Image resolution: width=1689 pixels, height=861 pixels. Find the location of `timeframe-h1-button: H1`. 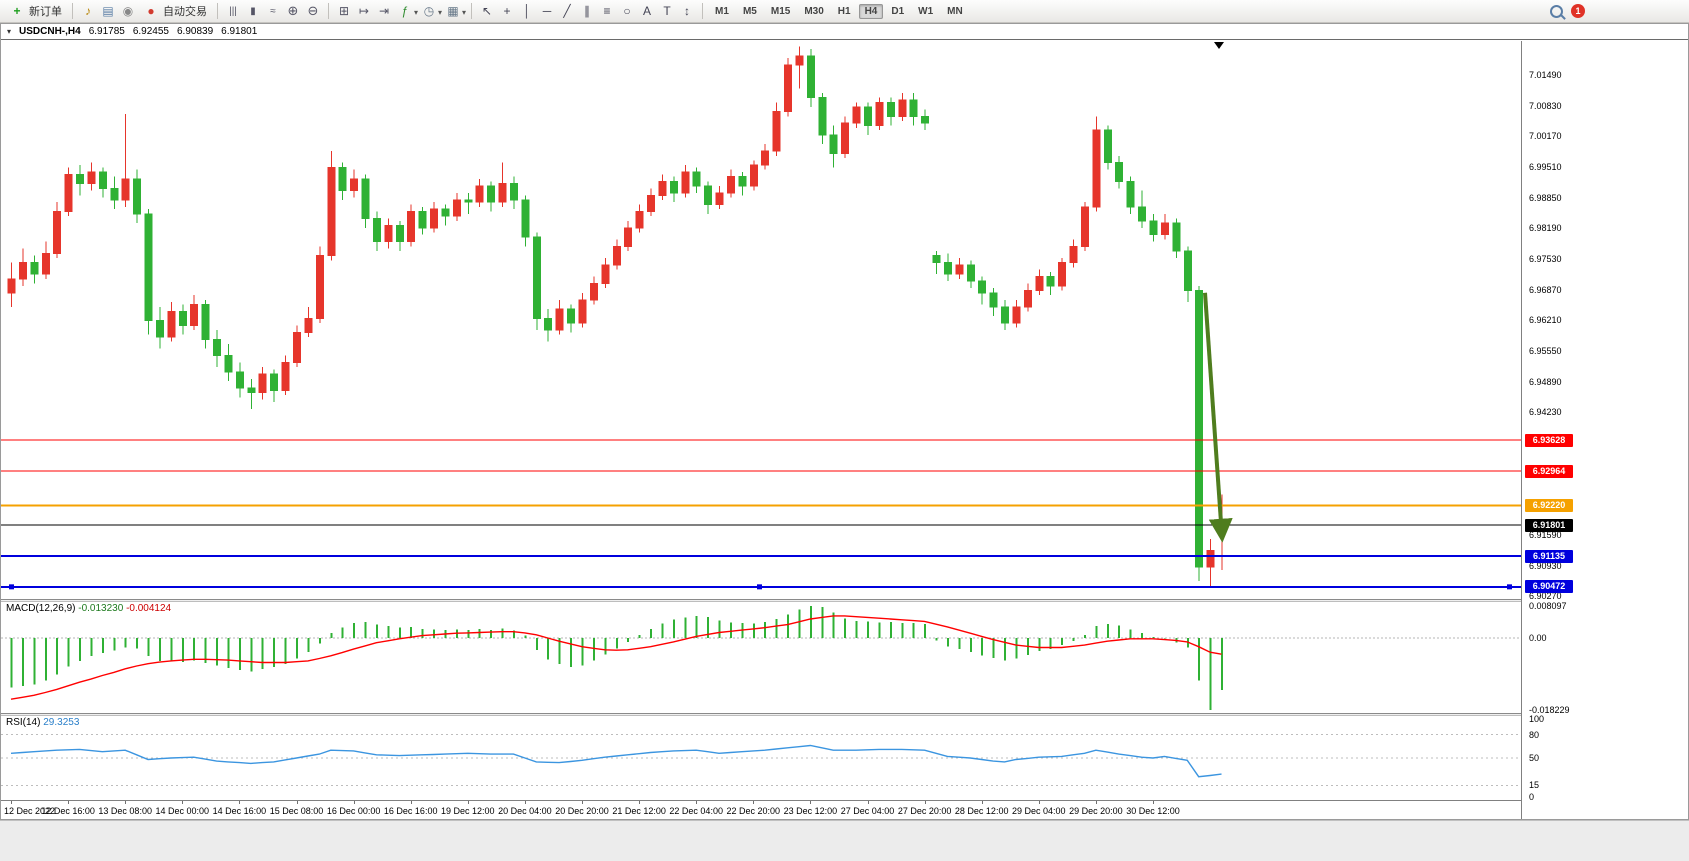

timeframe-h1-button: H1 is located at coordinates (844, 11).